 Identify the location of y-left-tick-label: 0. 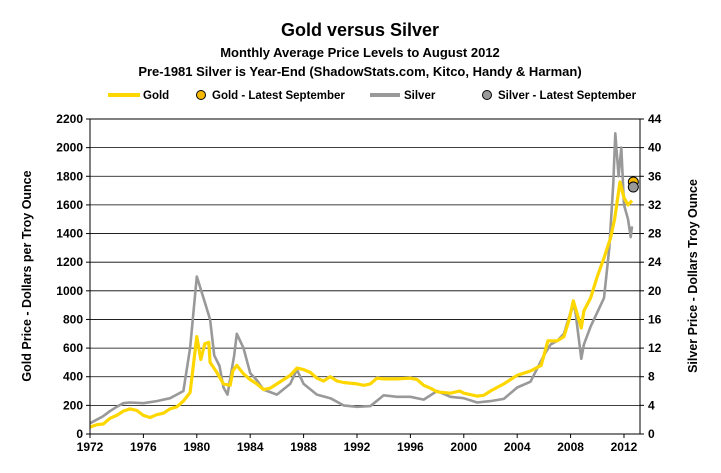
(79, 434).